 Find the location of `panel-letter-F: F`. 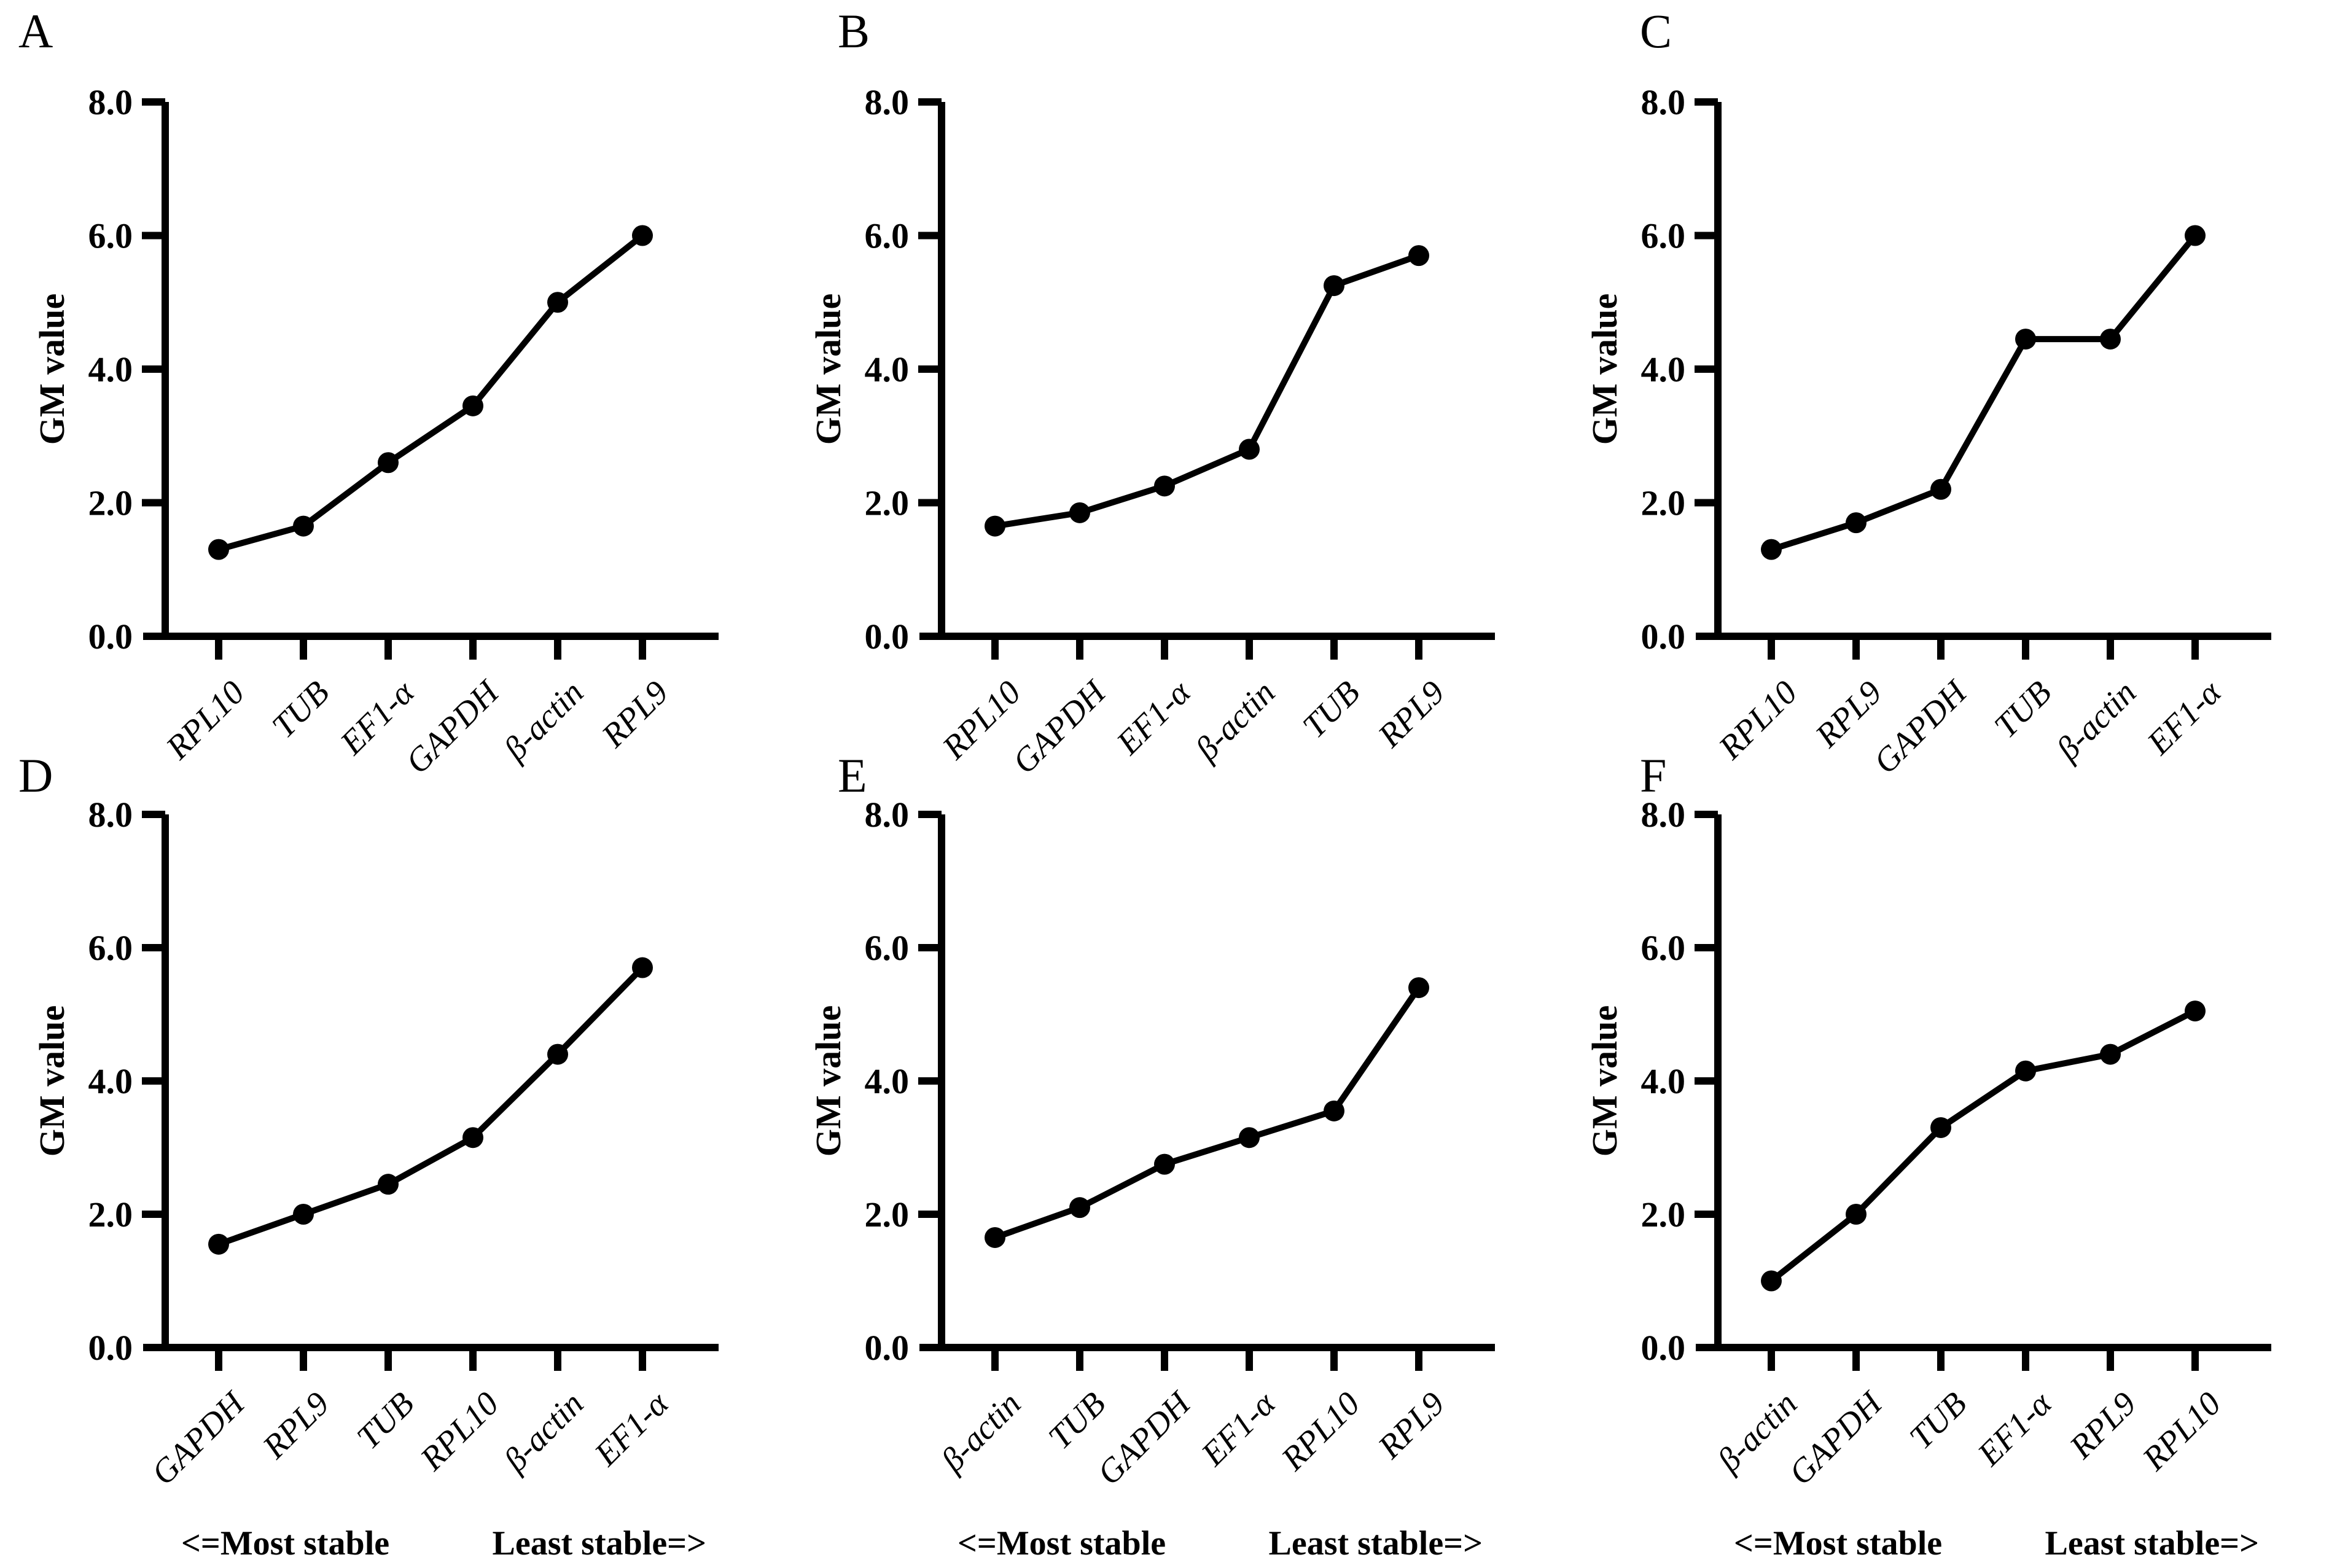

panel-letter-F: F is located at coordinates (1653, 775).